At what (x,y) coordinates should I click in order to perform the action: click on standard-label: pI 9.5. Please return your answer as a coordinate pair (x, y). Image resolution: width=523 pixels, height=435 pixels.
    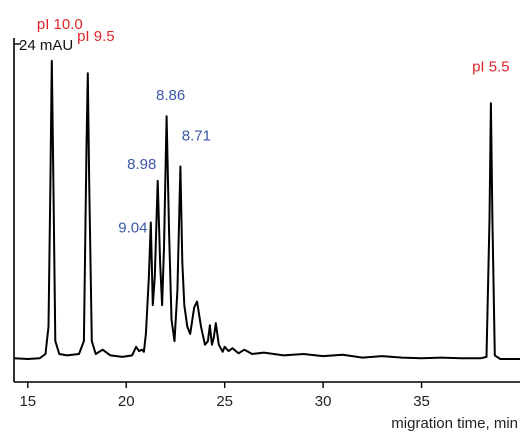
    Looking at the image, I should click on (96, 36).